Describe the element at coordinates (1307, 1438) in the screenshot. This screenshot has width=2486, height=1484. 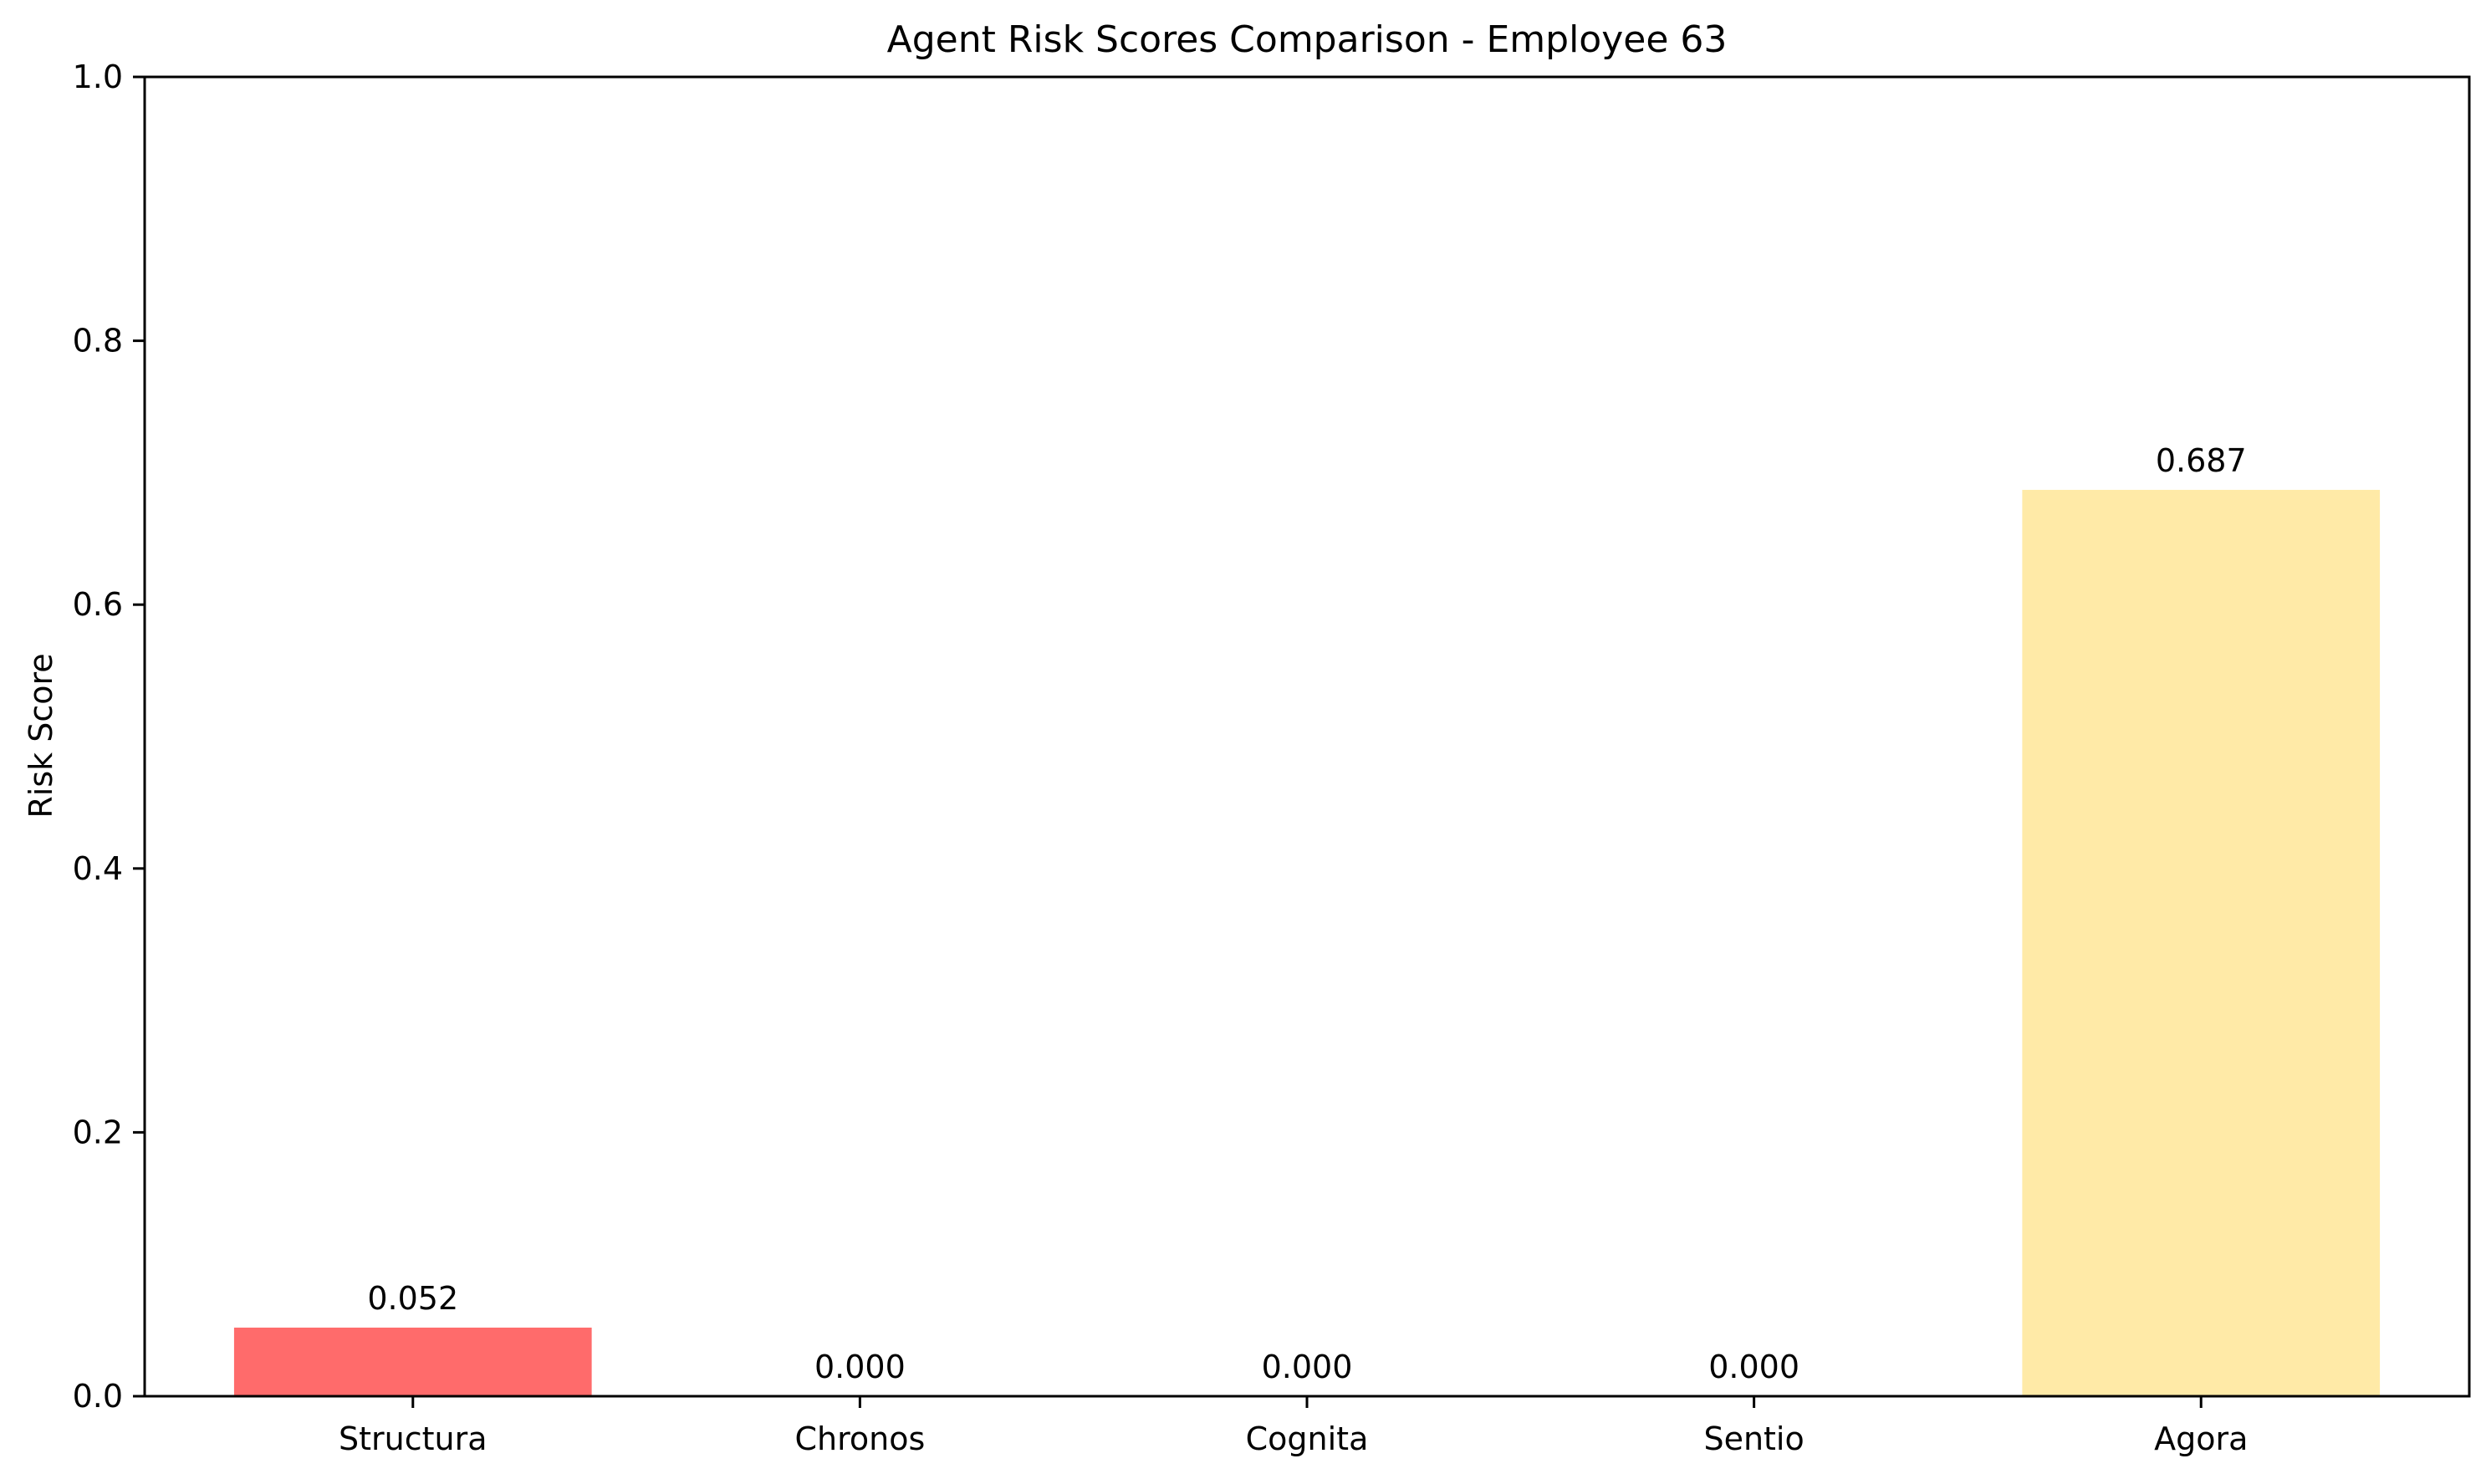
I see `x-tick-label-cognita: Cognita` at that location.